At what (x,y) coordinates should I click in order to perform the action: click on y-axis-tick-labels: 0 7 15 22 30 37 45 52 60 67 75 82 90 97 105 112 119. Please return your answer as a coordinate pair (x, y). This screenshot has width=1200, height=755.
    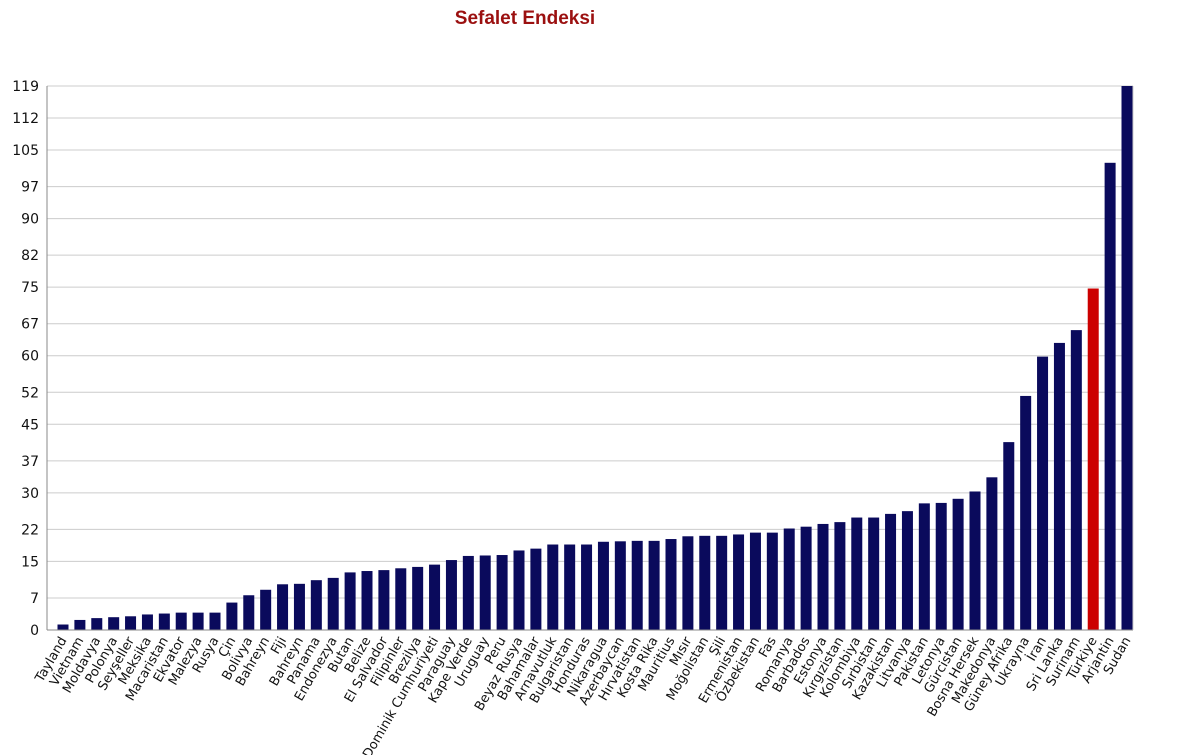
    Looking at the image, I should click on (25, 359).